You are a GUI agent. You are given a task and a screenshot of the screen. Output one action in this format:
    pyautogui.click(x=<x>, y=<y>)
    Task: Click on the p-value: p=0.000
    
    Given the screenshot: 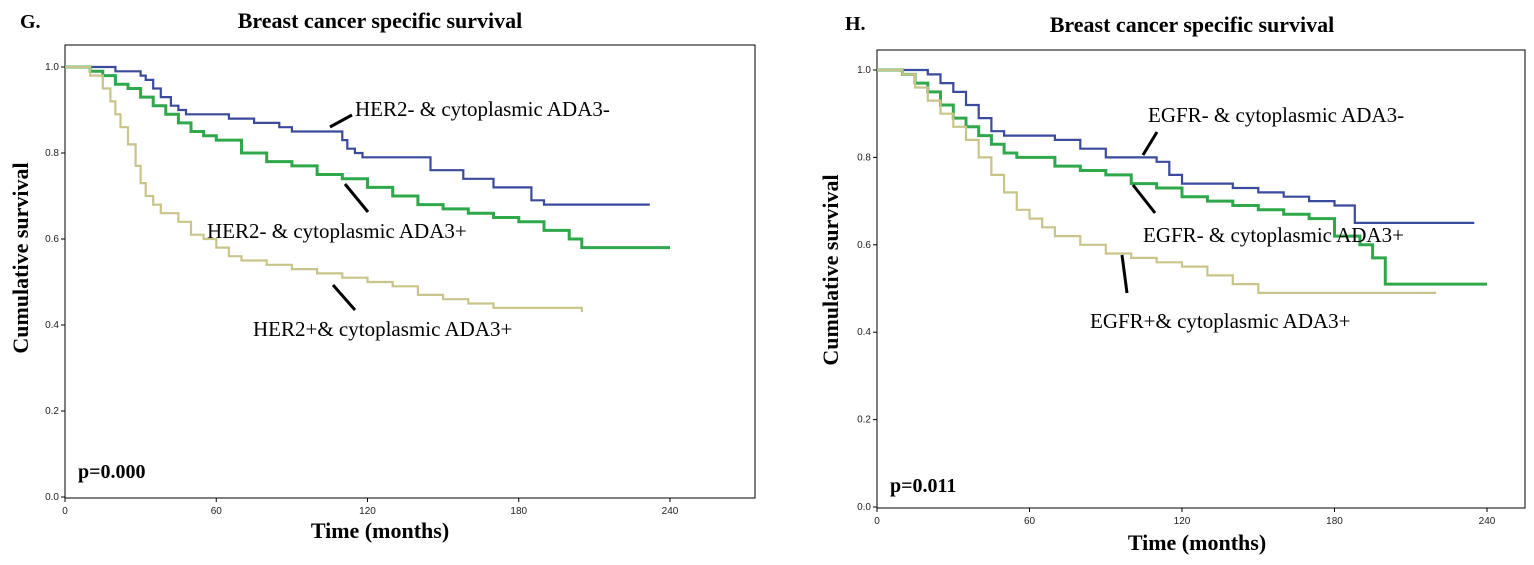 What is the action you would take?
    pyautogui.click(x=112, y=472)
    